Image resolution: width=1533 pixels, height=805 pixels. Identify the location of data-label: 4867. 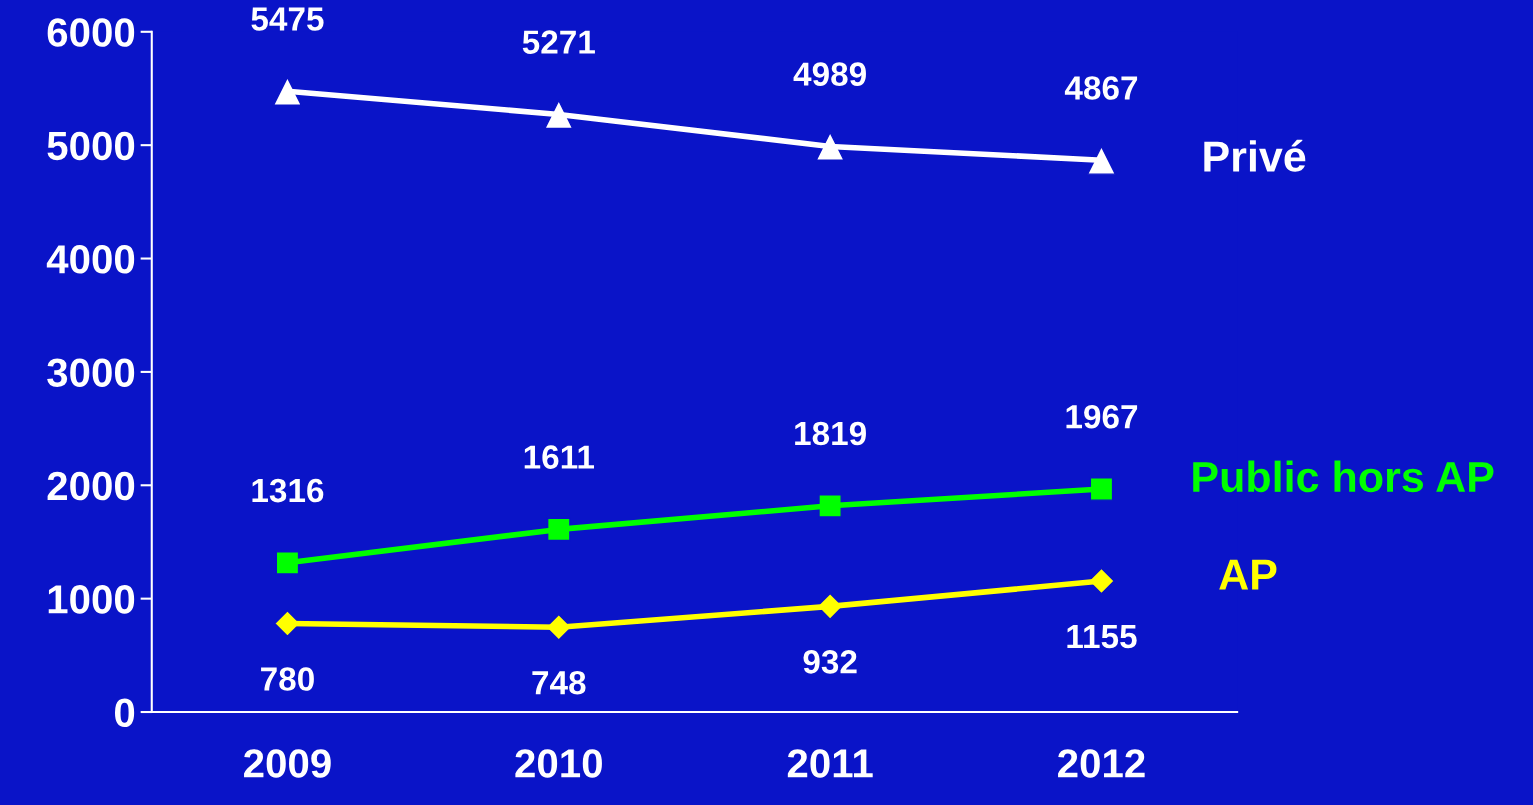
(1101, 88).